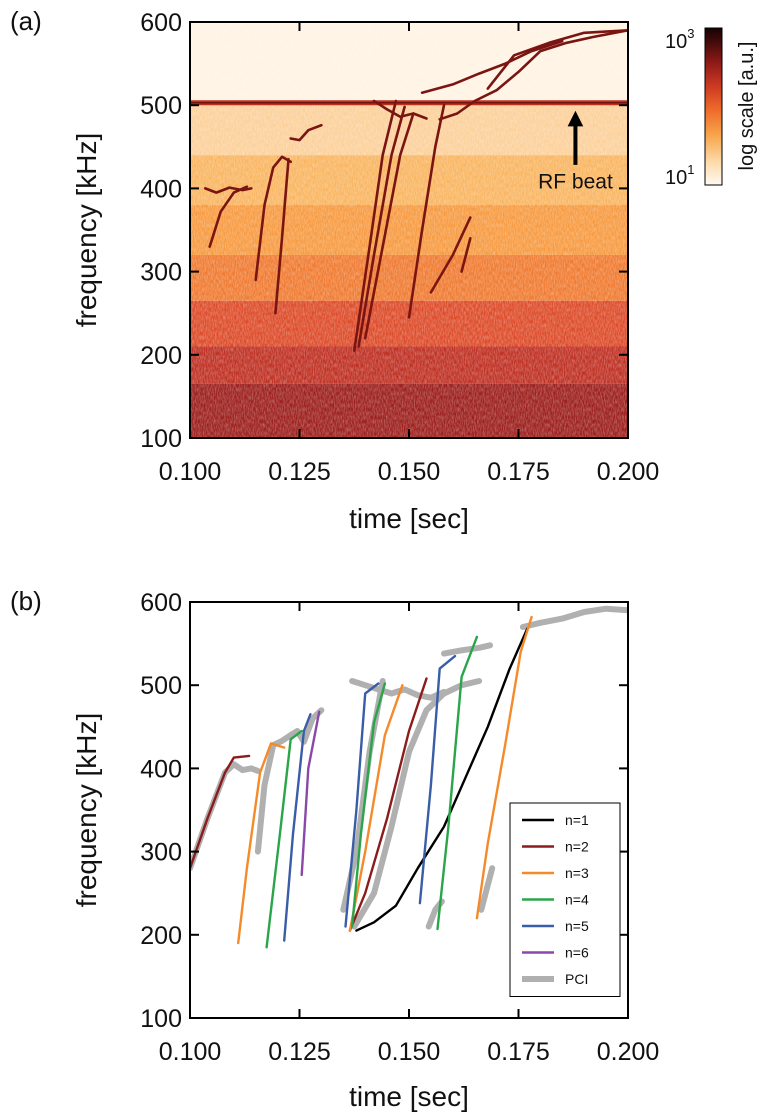 The image size is (767, 1114). I want to click on legend-entry: PCI, so click(576, 979).